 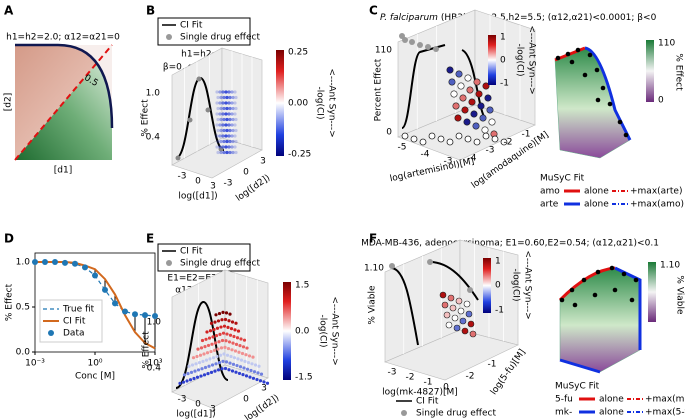 I want to click on axis-label: log([d1]), so click(x=195, y=415).